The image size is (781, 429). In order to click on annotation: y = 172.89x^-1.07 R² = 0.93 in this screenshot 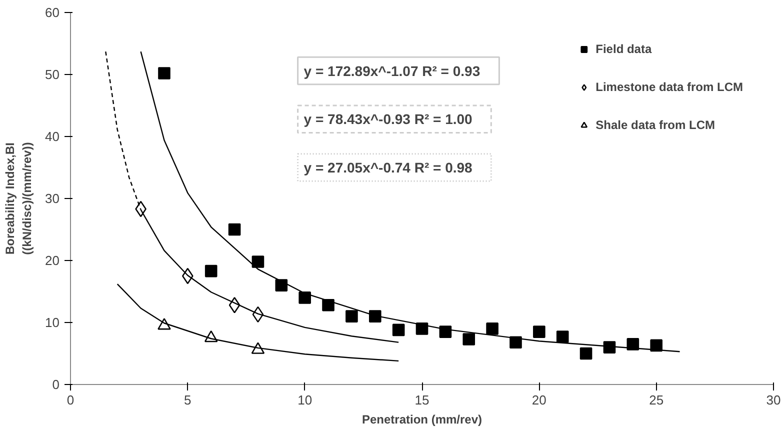, I will do `click(392, 70)`.